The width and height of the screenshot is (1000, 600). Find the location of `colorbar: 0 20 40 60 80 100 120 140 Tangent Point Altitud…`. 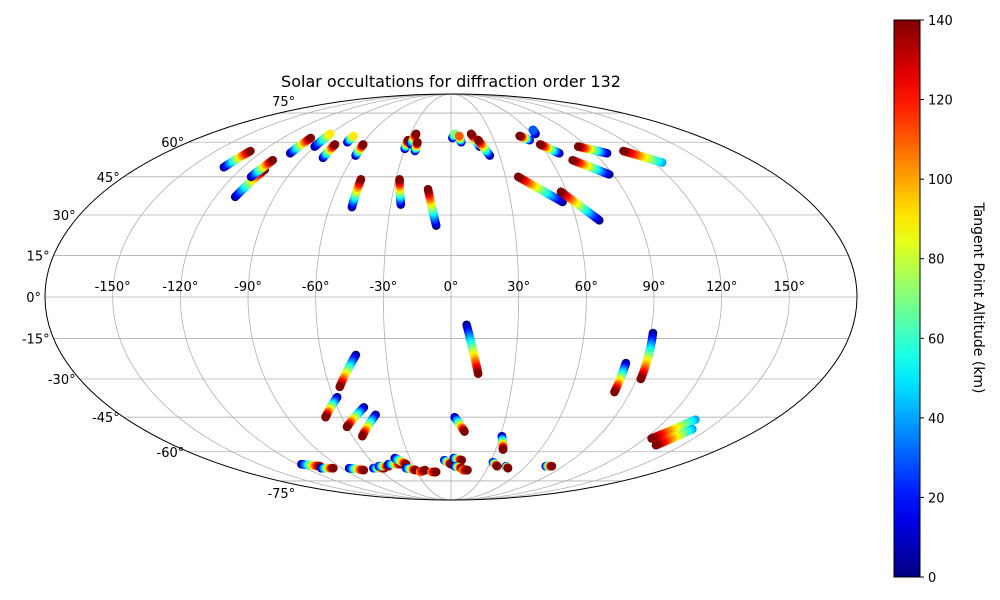

colorbar: 0 20 40 60 80 100 120 140 Tangent Point Altitud… is located at coordinates (939, 300).